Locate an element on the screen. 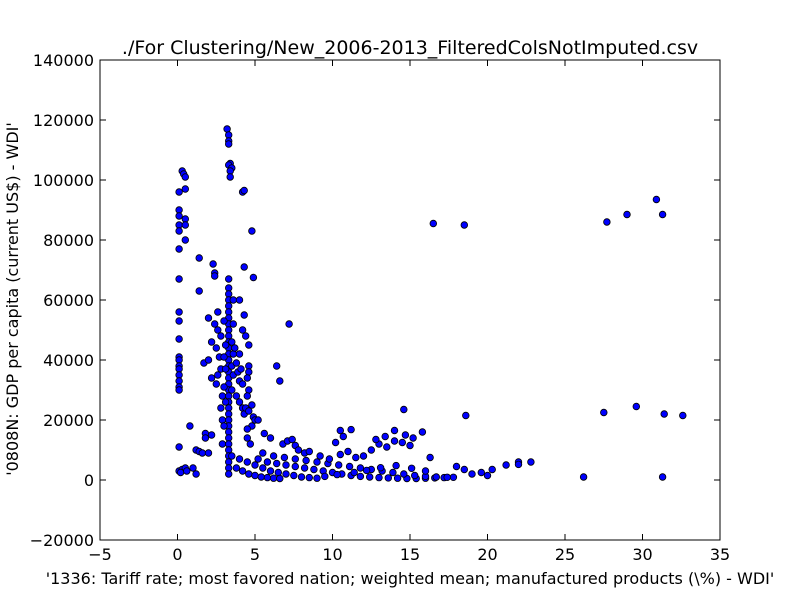 The width and height of the screenshot is (800, 600). y-tick-label: −20000 is located at coordinates (62, 540).